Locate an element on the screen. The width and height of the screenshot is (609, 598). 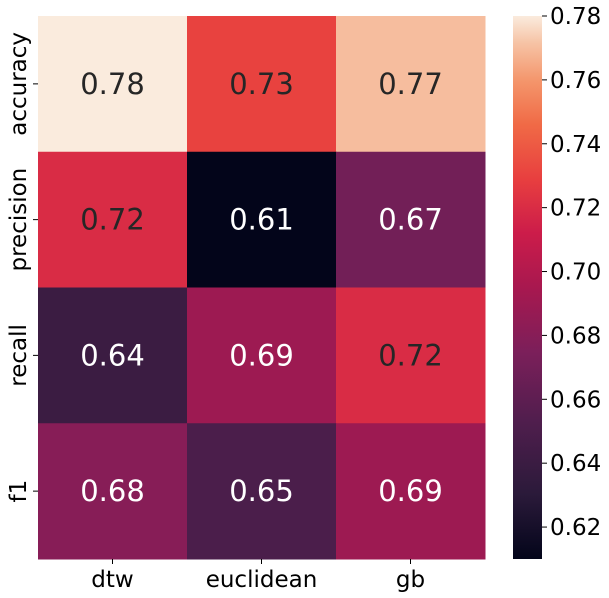
colorbar-tick-label: 0.76 is located at coordinates (575, 81).